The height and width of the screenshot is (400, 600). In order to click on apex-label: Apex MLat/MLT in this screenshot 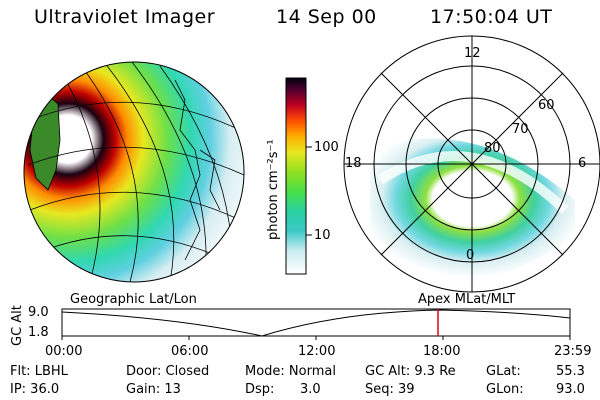, I will do `click(467, 299)`.